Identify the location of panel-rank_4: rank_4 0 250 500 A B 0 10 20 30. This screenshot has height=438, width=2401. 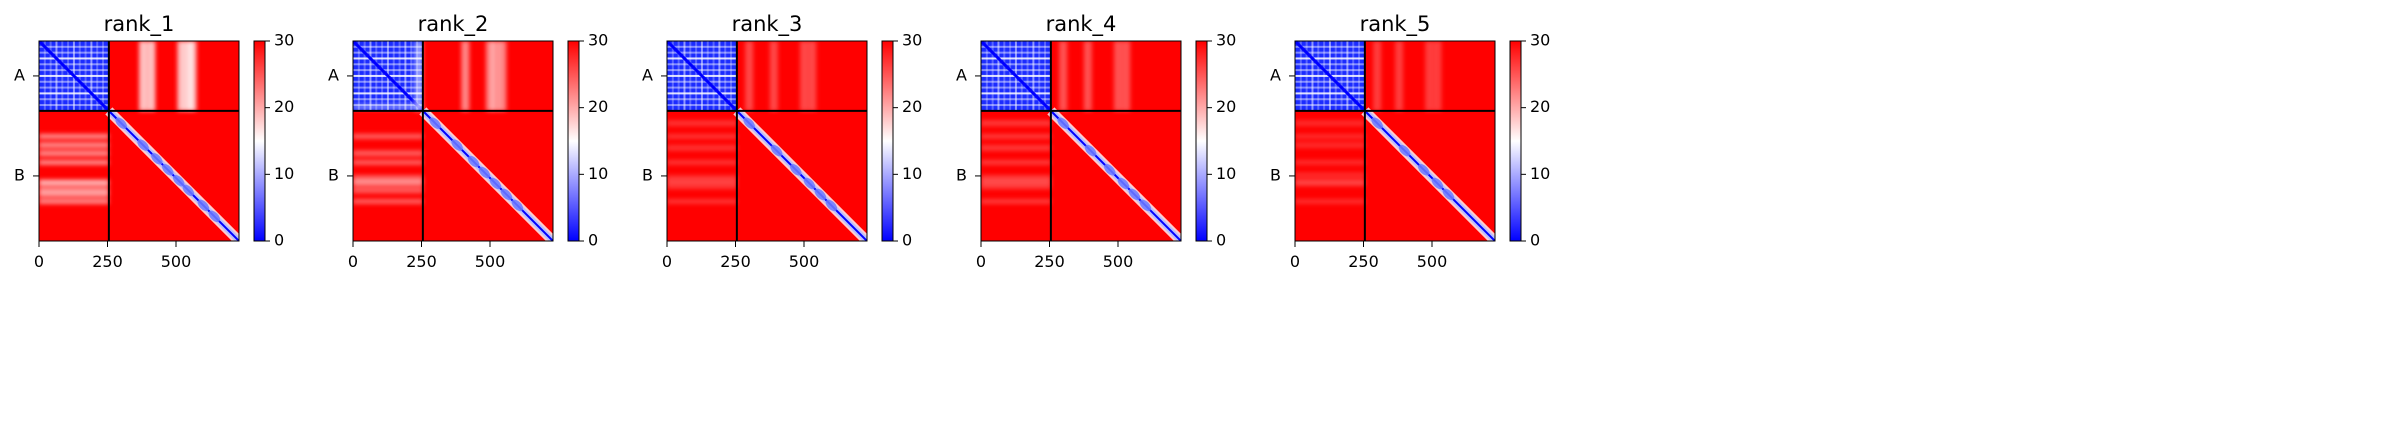
(1096, 141).